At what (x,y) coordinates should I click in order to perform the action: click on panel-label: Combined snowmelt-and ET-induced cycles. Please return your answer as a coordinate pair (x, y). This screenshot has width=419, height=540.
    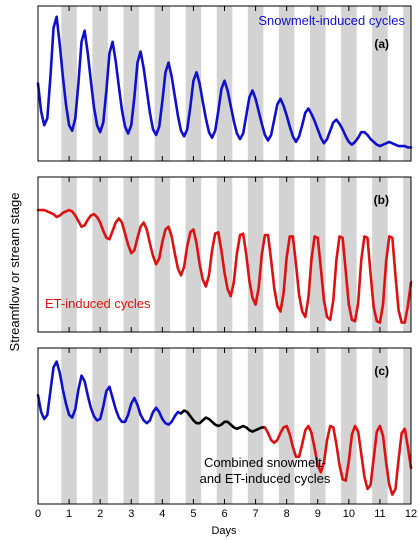
    Looking at the image, I should click on (265, 470).